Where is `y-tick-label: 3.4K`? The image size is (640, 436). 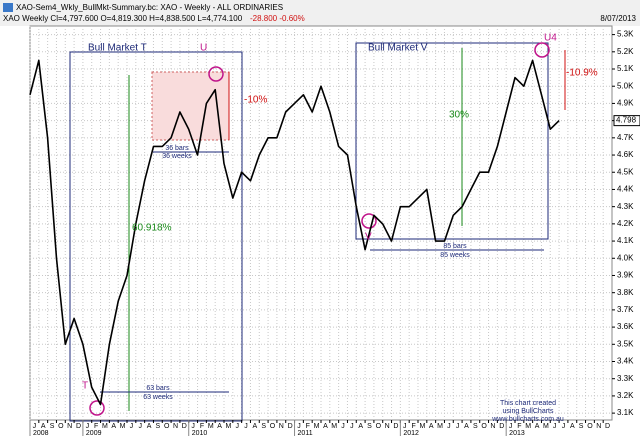 y-tick-label: 3.4K is located at coordinates (625, 361).